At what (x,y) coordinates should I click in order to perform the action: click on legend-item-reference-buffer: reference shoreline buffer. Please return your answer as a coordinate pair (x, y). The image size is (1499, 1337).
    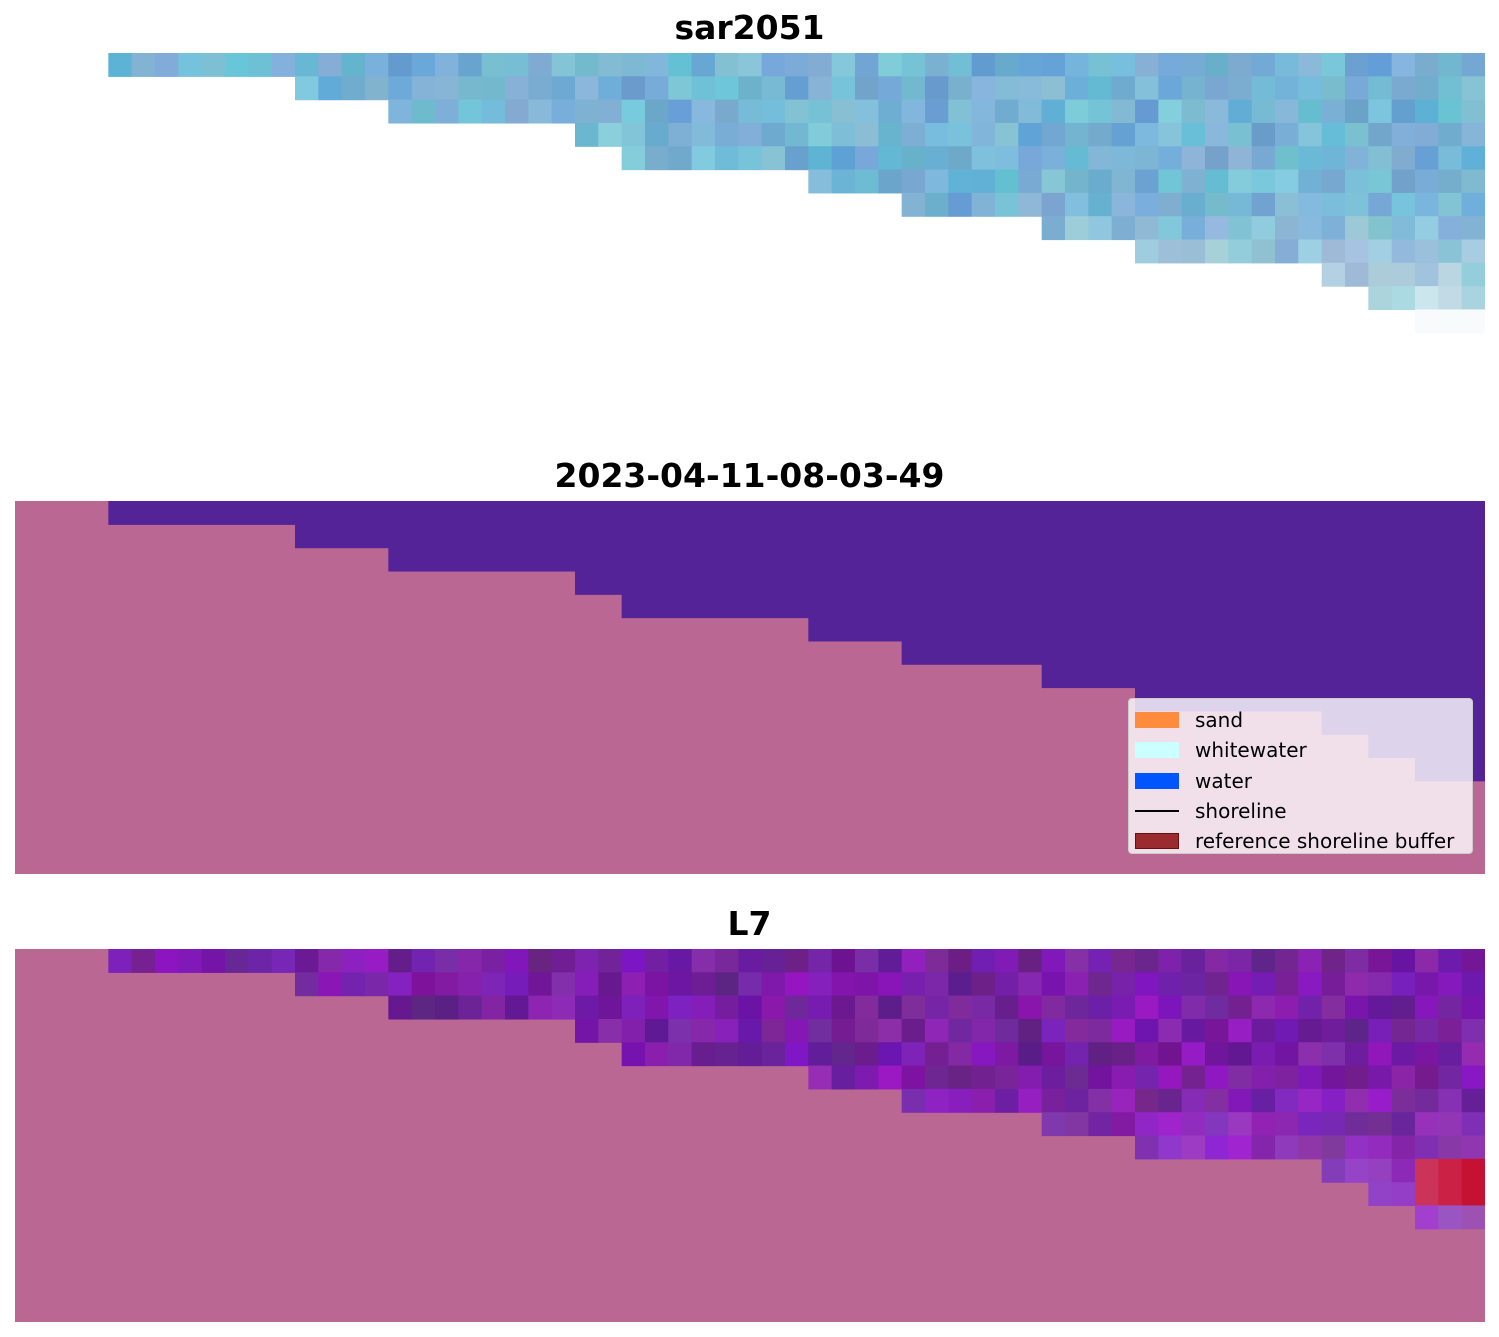
    Looking at the image, I should click on (1303, 841).